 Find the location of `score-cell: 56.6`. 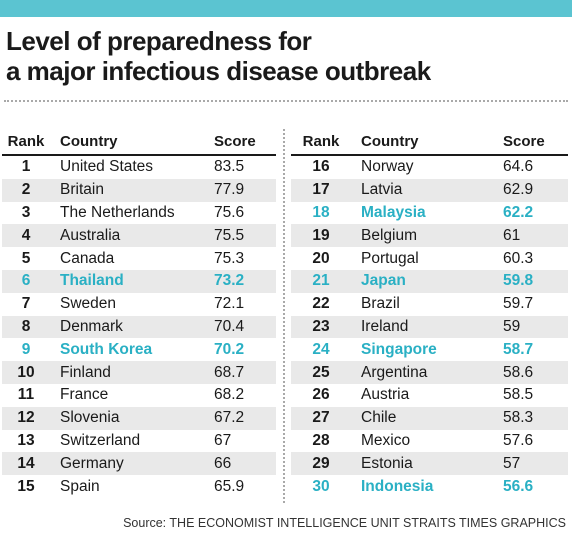

score-cell: 56.6 is located at coordinates (518, 486).